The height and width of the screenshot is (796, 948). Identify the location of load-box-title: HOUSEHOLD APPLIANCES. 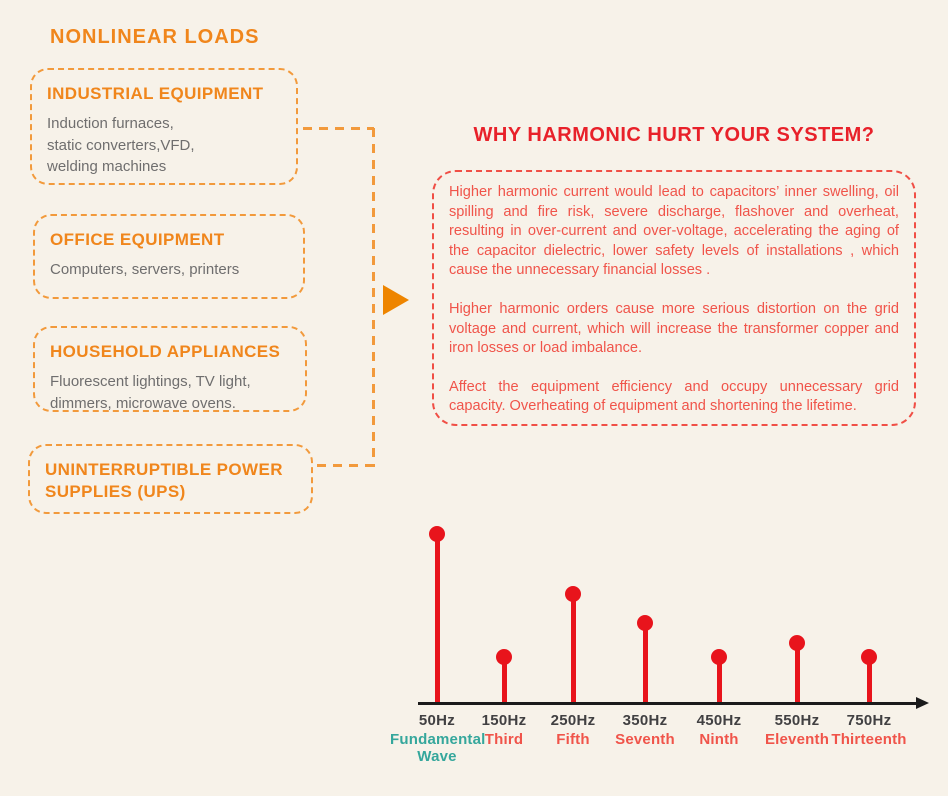
(165, 351).